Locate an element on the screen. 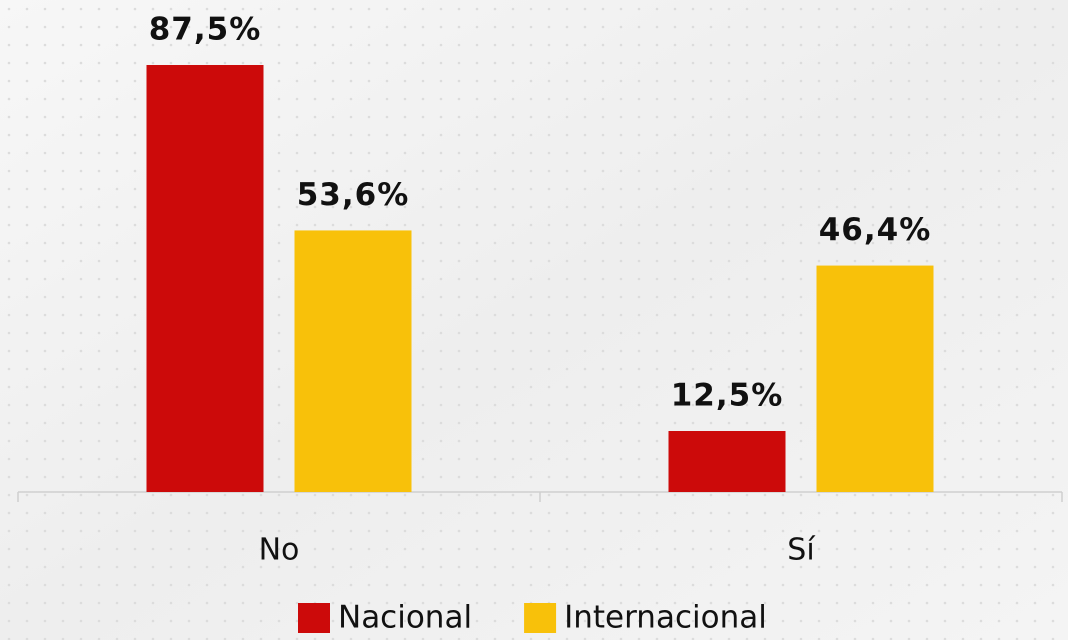 This screenshot has width=1068, height=640. legend-label: Nacional is located at coordinates (405, 618).